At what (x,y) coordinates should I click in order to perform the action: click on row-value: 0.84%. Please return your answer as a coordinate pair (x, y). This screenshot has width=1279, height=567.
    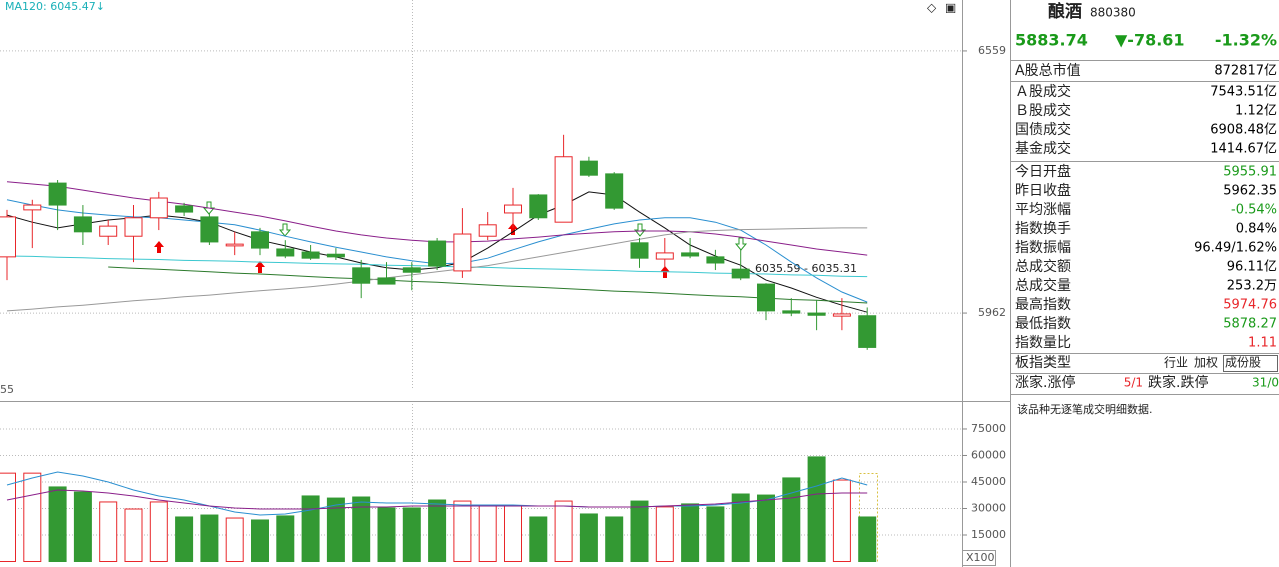
    Looking at the image, I should click on (1256, 229).